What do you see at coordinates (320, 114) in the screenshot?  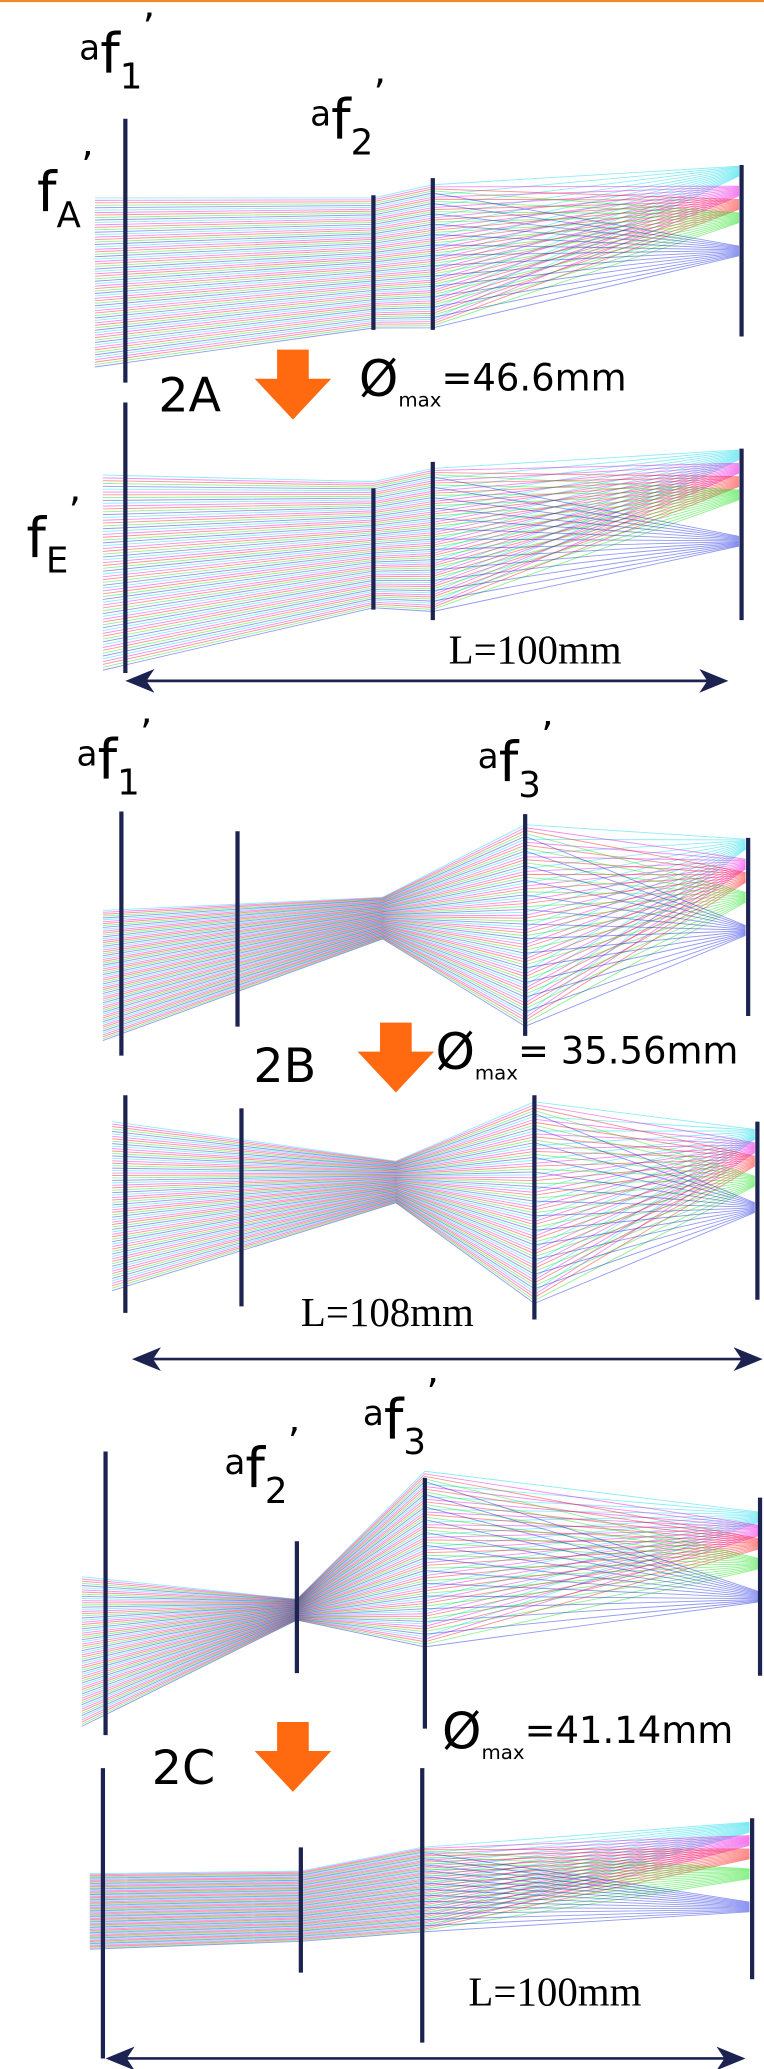 I see `label-sup: a` at bounding box center [320, 114].